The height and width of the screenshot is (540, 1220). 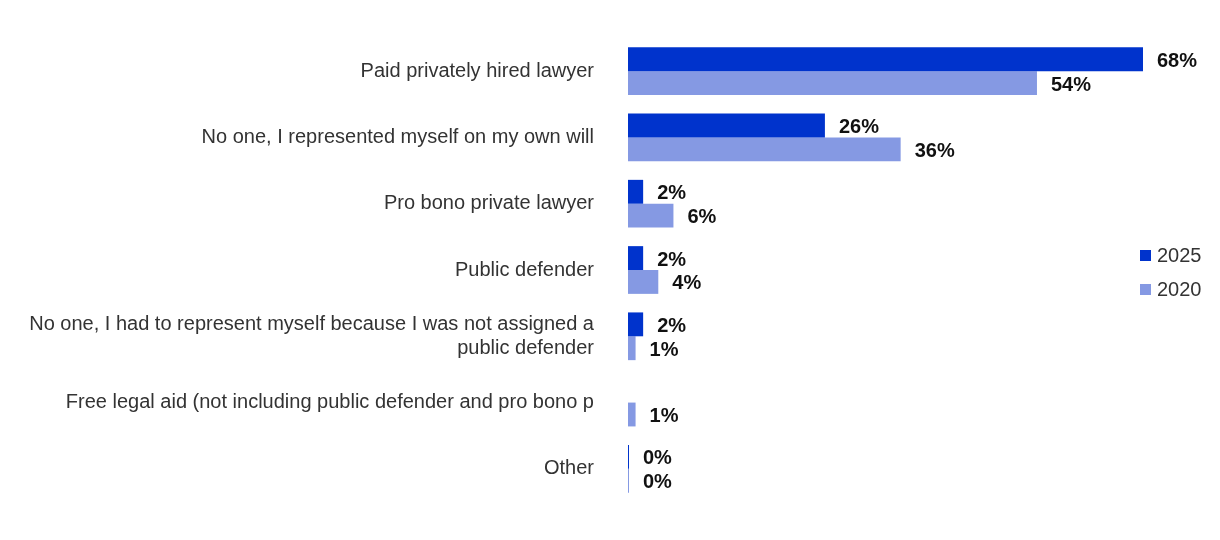 I want to click on legend-label: 2020, so click(x=1179, y=289).